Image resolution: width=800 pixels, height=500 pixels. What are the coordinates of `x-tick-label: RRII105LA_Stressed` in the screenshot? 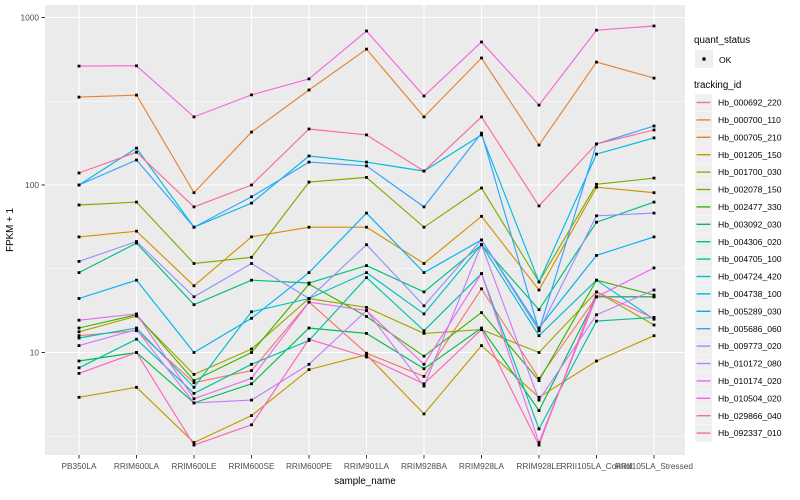 It's located at (654, 466).